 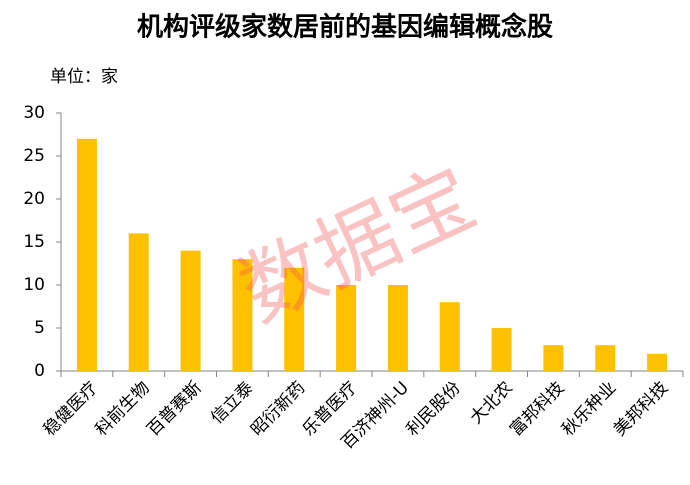 I want to click on y-tick-label: 15, so click(x=34, y=242).